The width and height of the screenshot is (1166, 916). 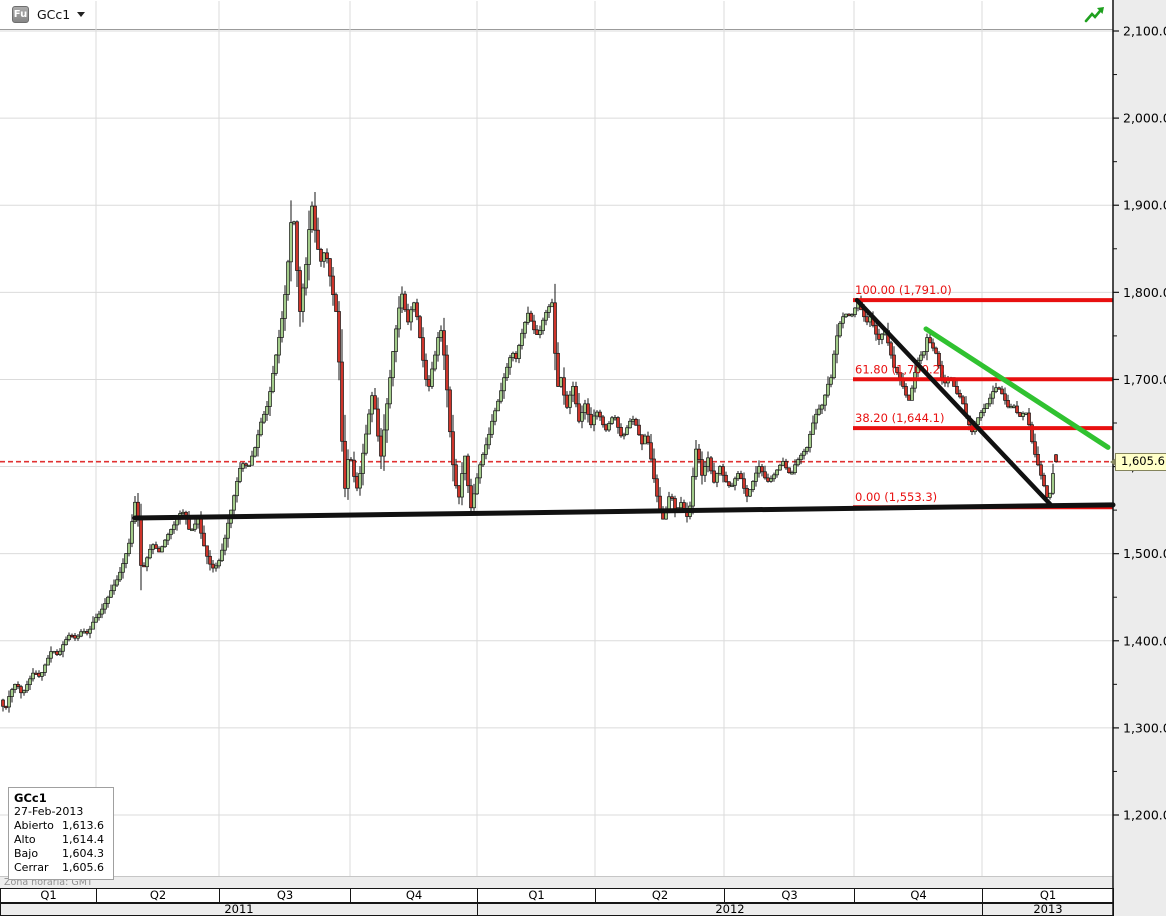 I want to click on top-bar: Fu GCc1, so click(x=556, y=15).